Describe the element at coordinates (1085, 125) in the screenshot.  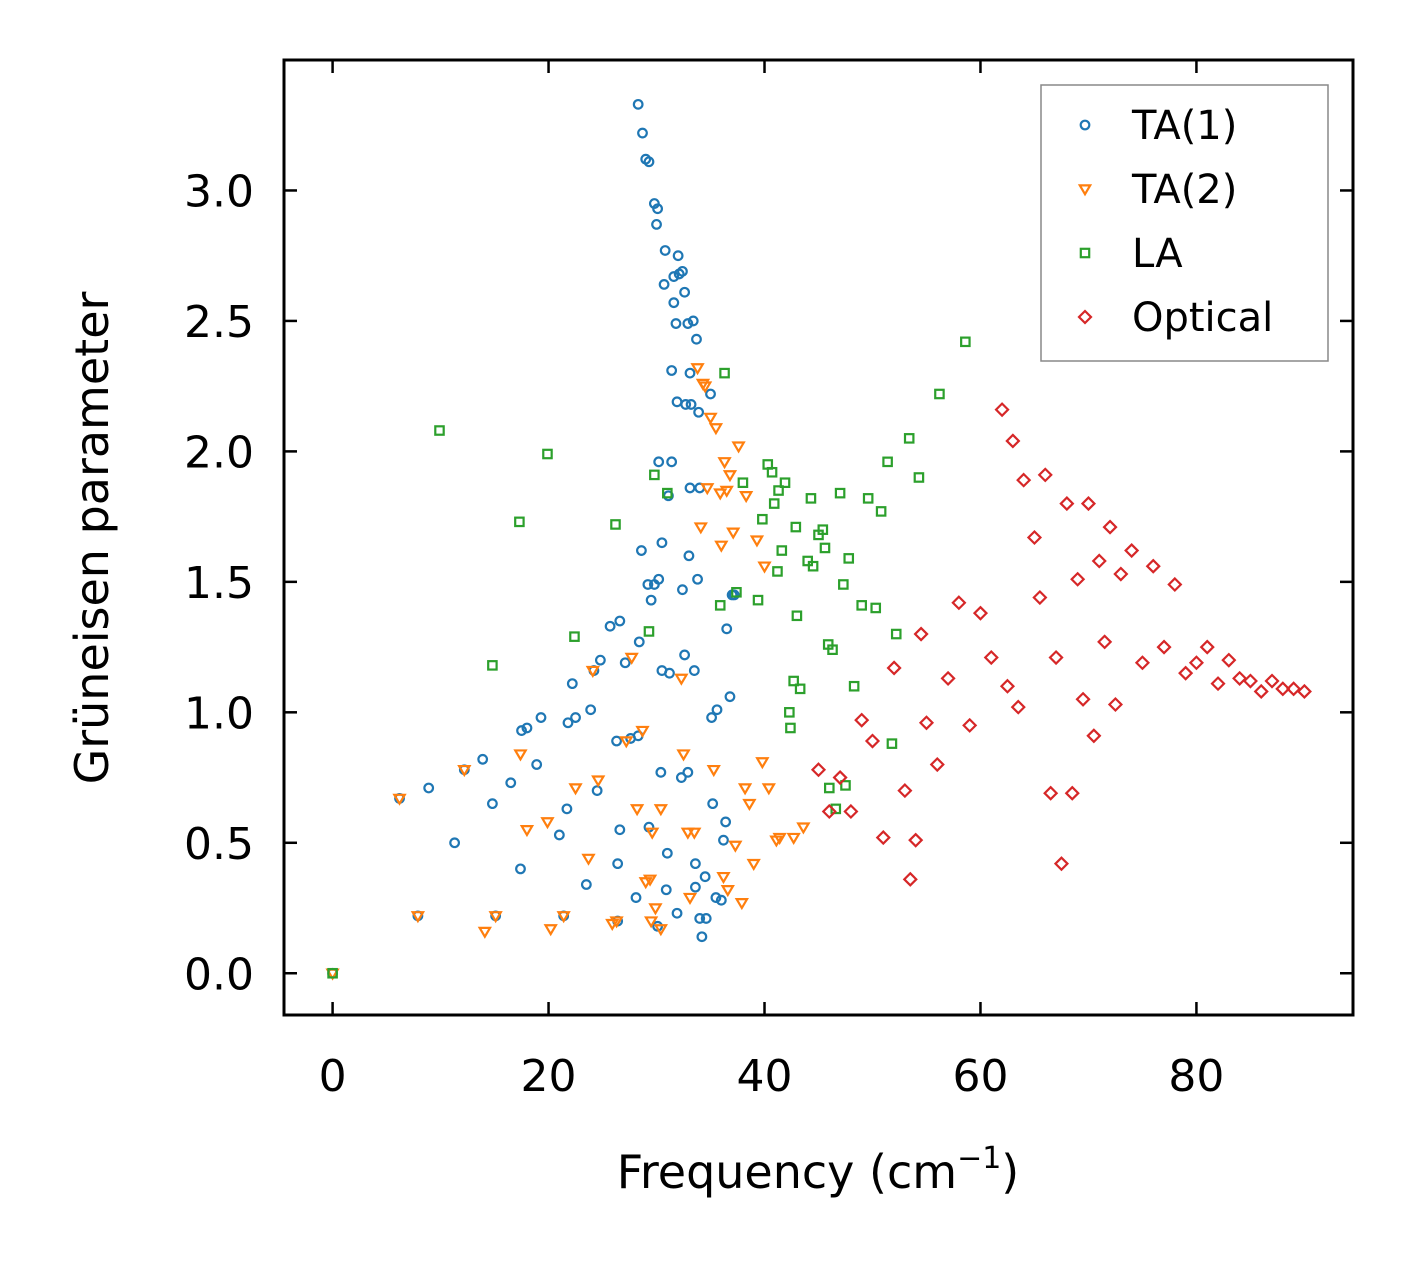
I see `legend-marker-ta-1-` at that location.